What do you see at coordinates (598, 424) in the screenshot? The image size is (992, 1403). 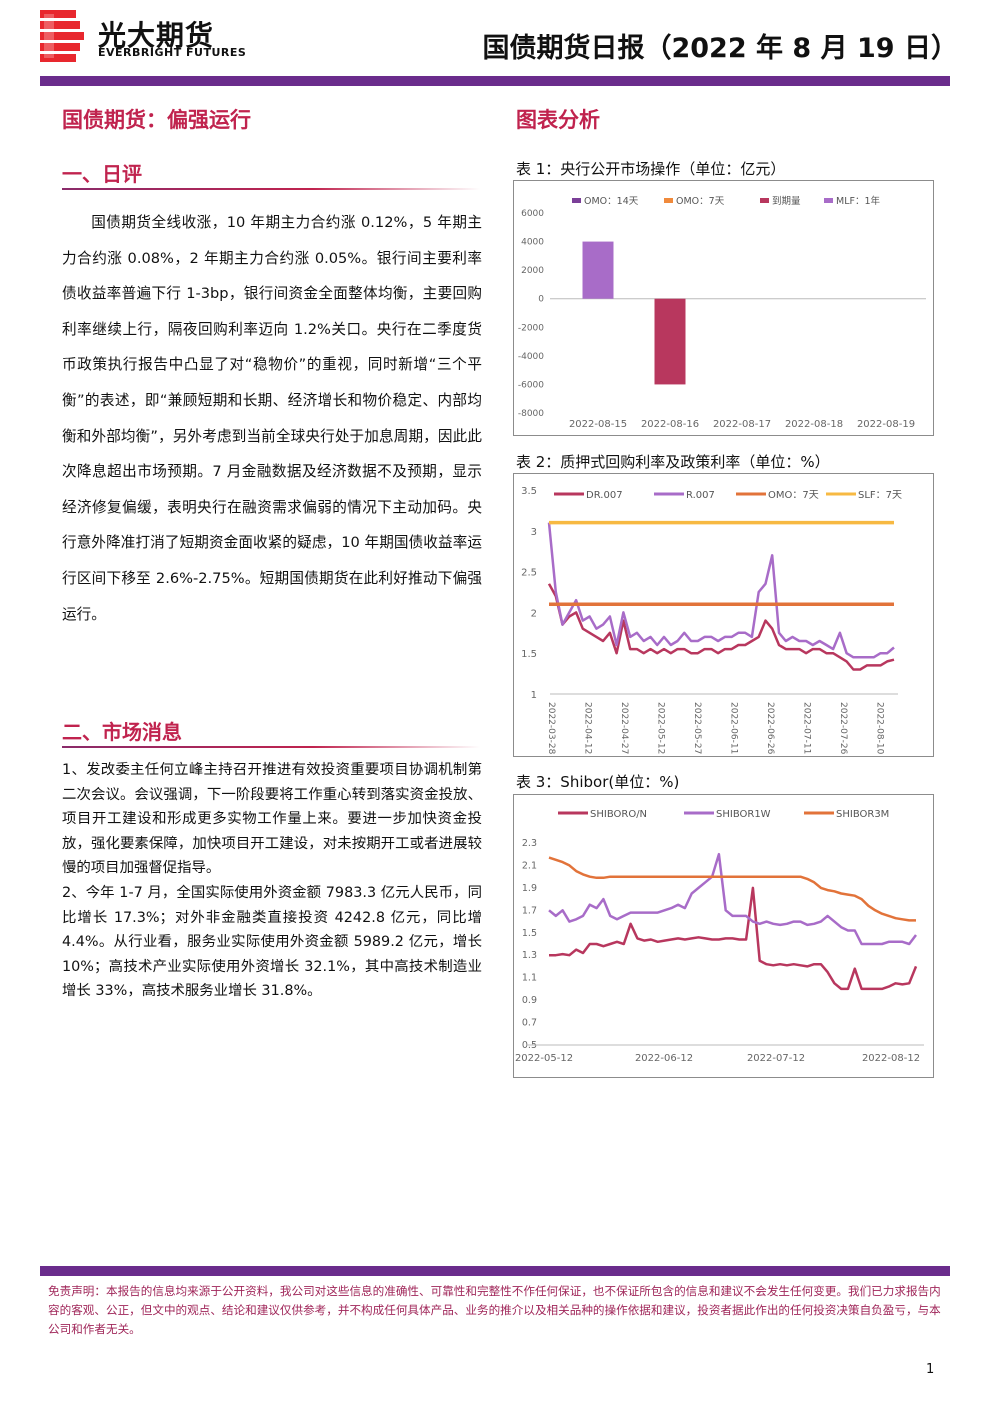 I see `x-tick-label: 2022-08-15` at bounding box center [598, 424].